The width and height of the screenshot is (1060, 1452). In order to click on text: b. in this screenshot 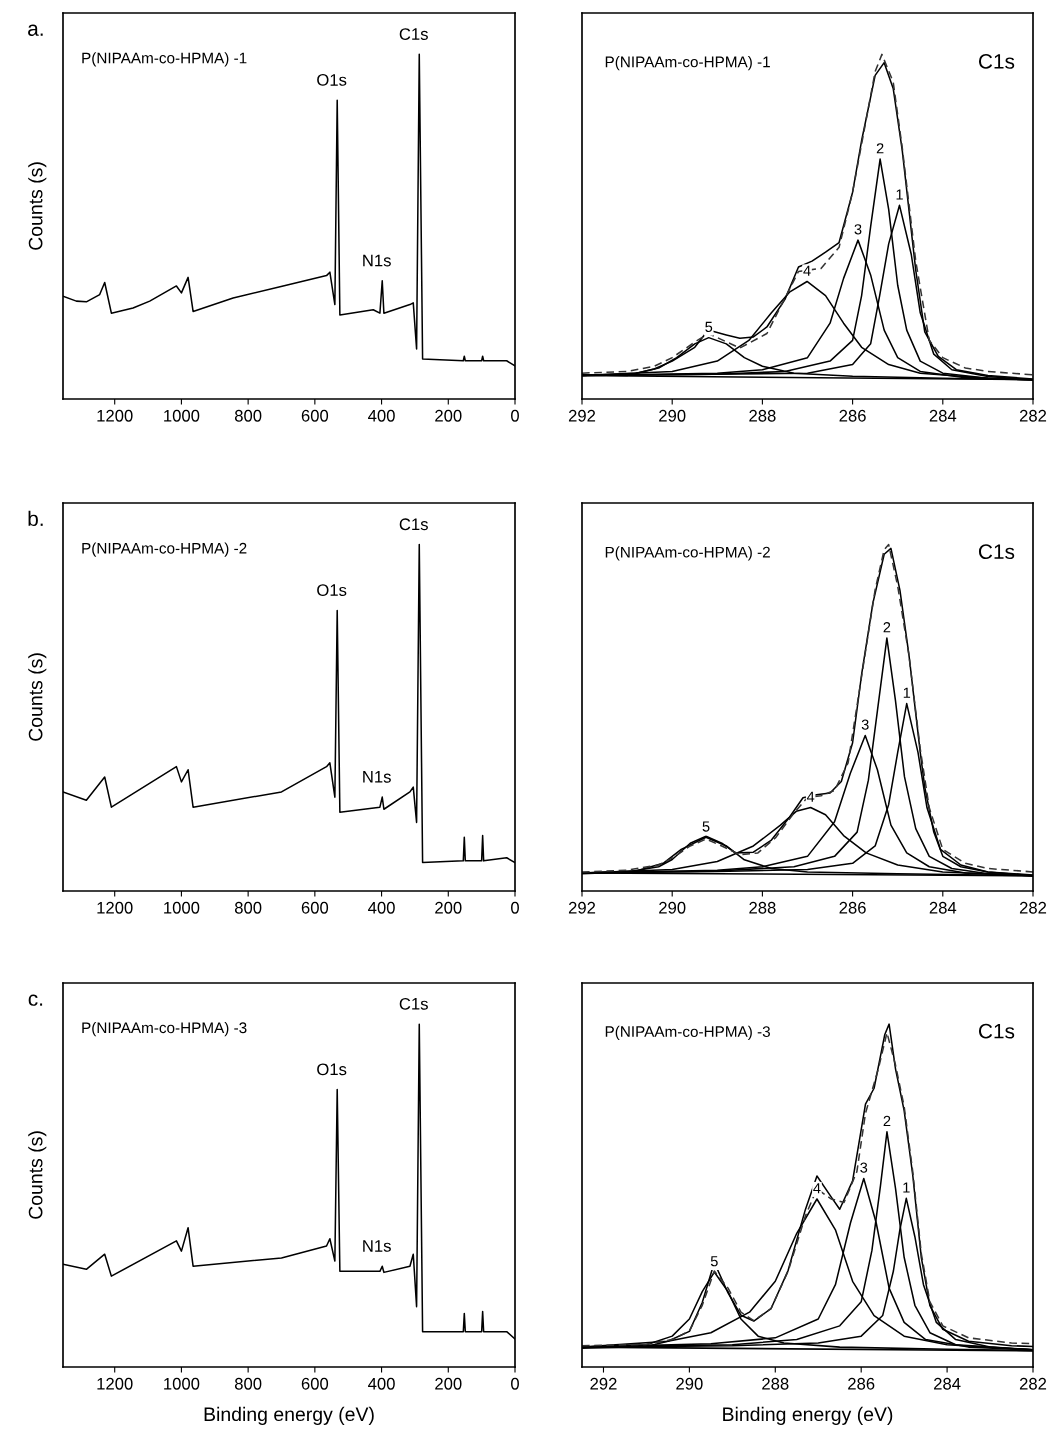, I will do `click(35, 518)`.